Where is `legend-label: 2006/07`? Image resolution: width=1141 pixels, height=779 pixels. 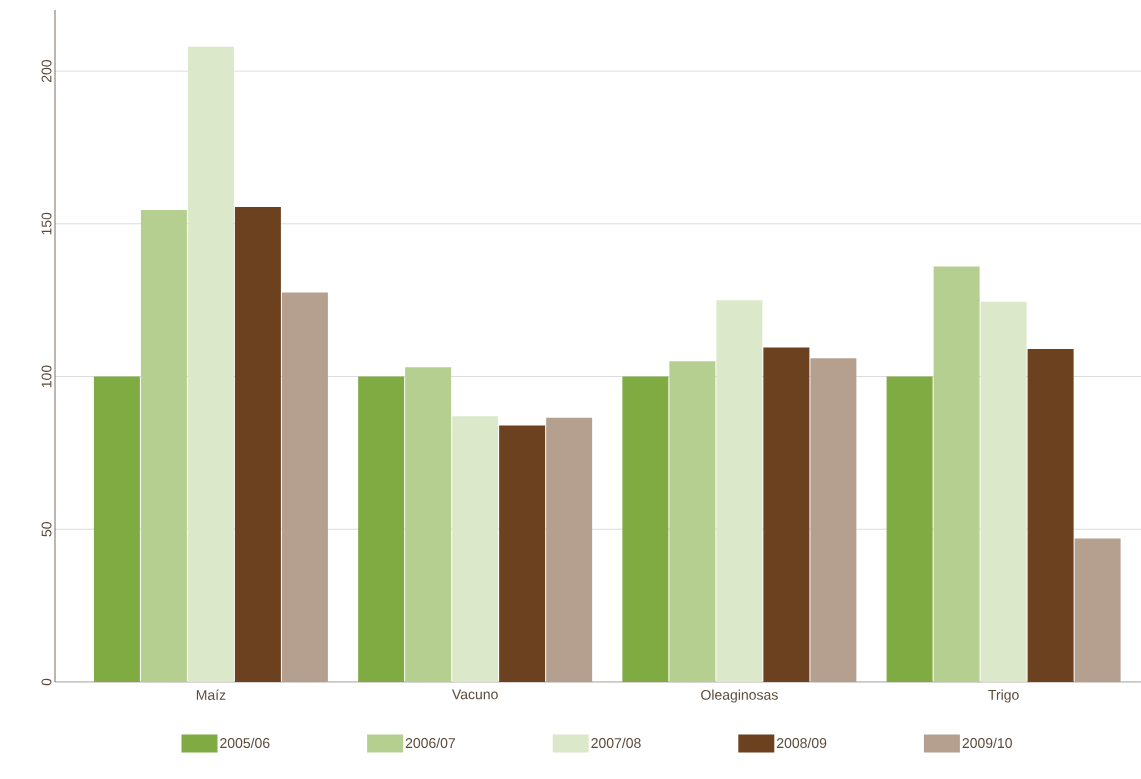
legend-label: 2006/07 is located at coordinates (430, 743).